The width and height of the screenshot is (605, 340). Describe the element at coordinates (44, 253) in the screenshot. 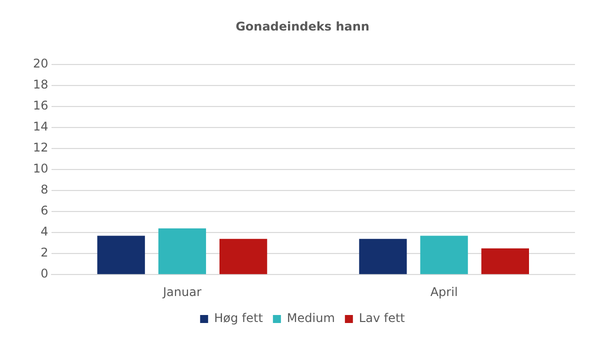

I see `y-tick-label: 2` at that location.